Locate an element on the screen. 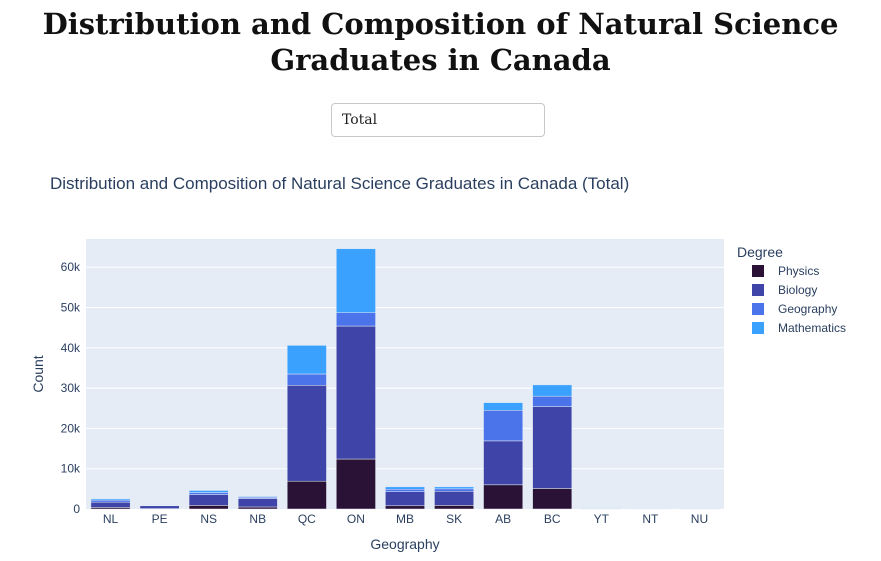 The height and width of the screenshot is (561, 881). x-tick-label: NU is located at coordinates (699, 519).